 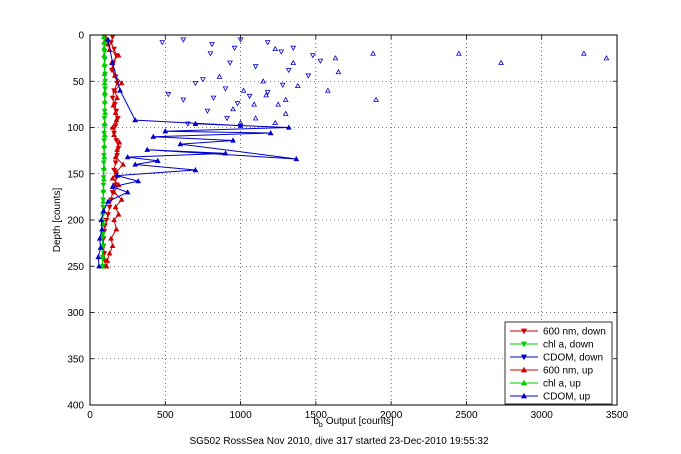 What do you see at coordinates (79, 82) in the screenshot?
I see `y-tick-label: 50` at bounding box center [79, 82].